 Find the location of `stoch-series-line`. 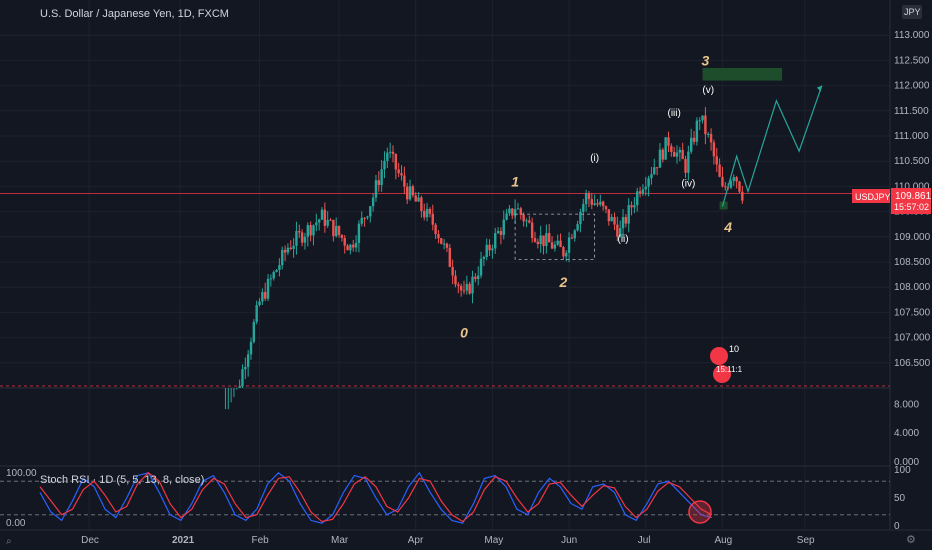

stoch-series-line is located at coordinates (376, 497).